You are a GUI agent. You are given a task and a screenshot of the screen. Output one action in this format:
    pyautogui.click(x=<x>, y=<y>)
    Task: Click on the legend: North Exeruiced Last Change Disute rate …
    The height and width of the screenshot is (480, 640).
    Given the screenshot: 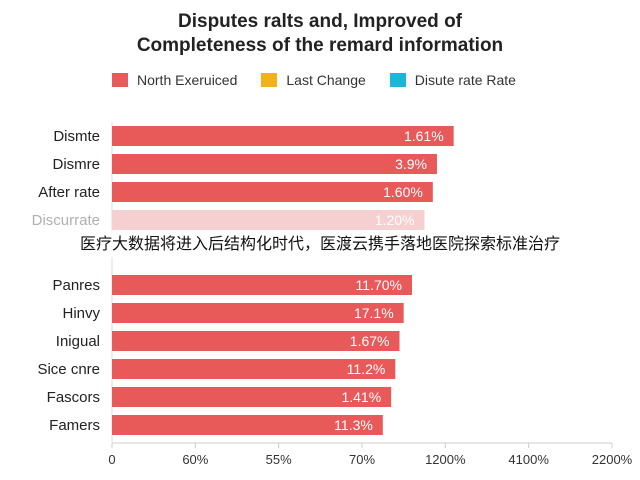 What is the action you would take?
    pyautogui.click(x=326, y=80)
    